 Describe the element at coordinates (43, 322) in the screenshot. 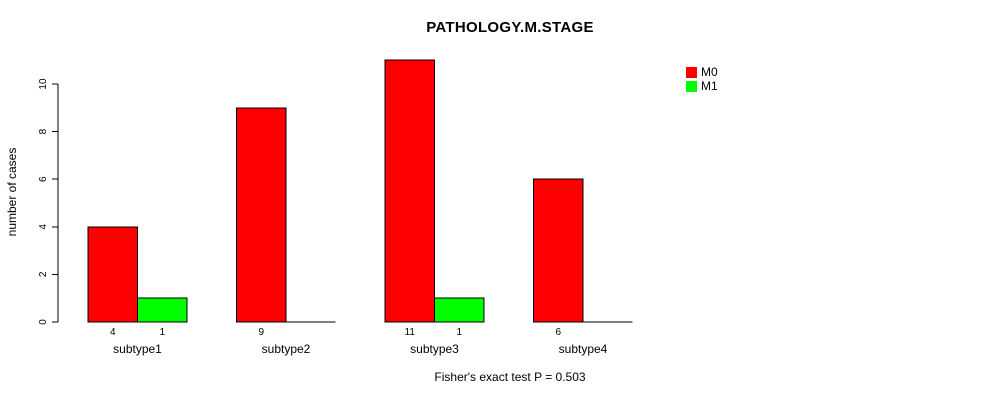

I see `y-tick-label: 0` at that location.